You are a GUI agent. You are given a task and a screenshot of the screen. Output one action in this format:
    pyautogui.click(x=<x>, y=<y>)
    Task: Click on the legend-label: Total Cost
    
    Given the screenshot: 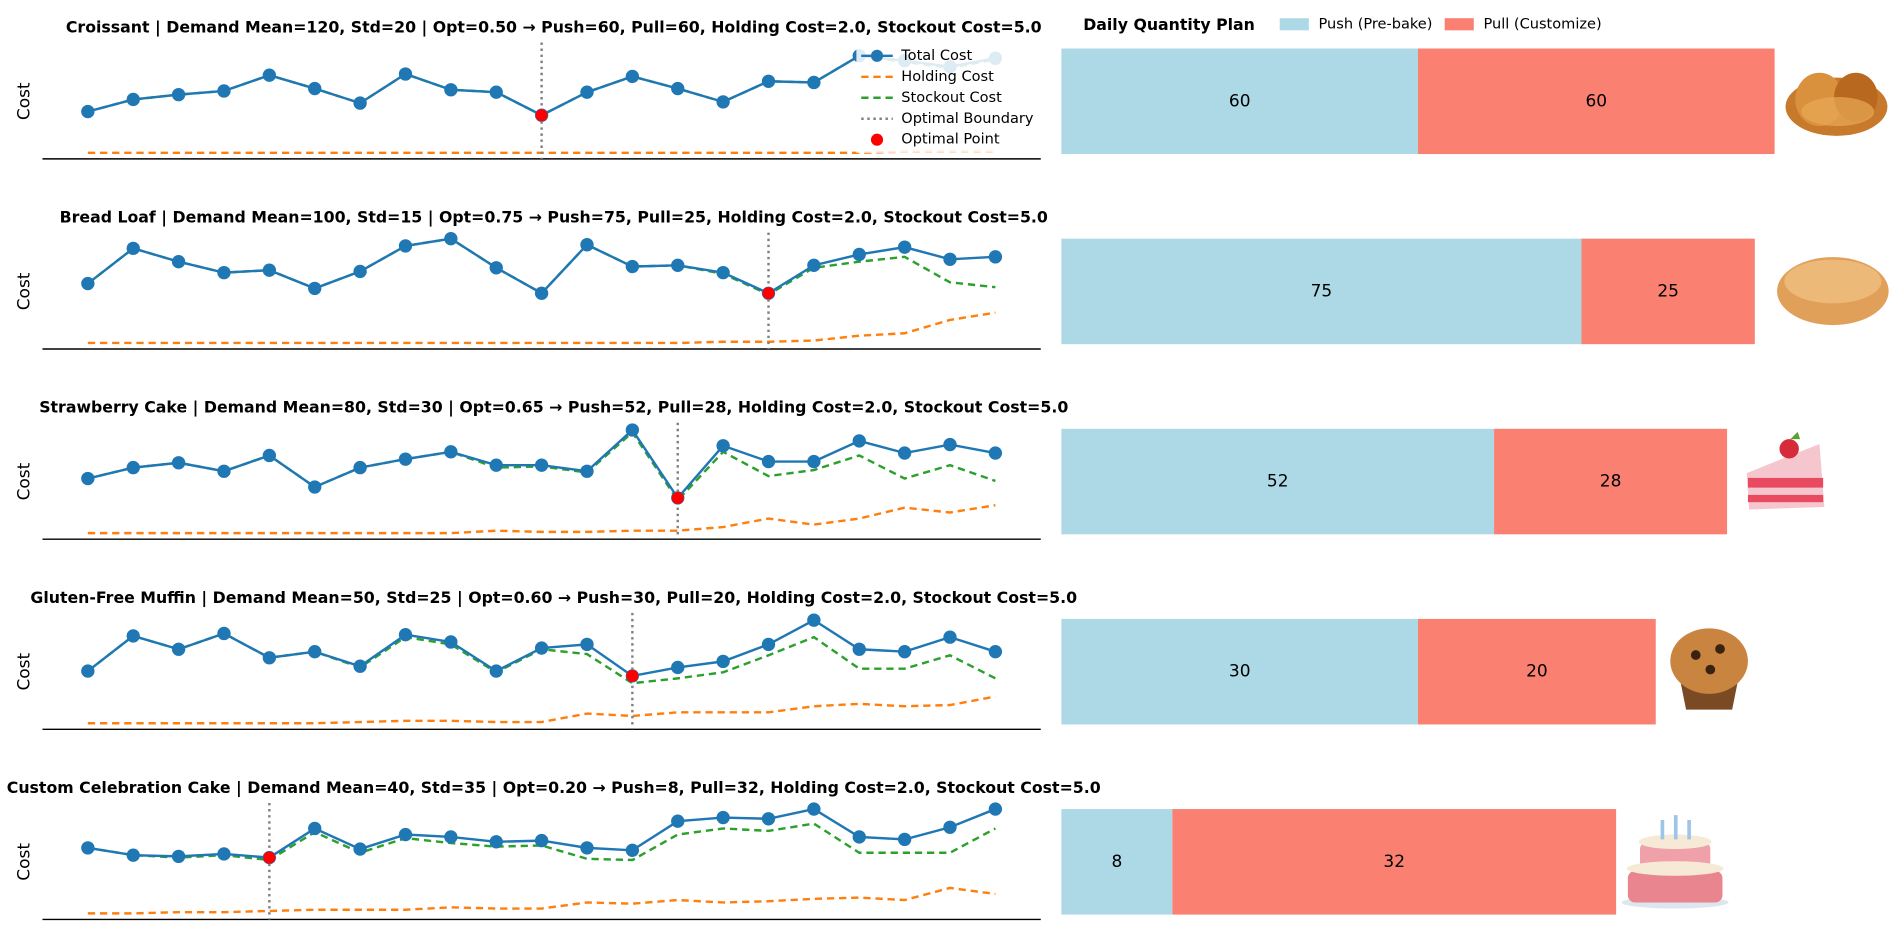 What is the action you would take?
    pyautogui.click(x=936, y=55)
    